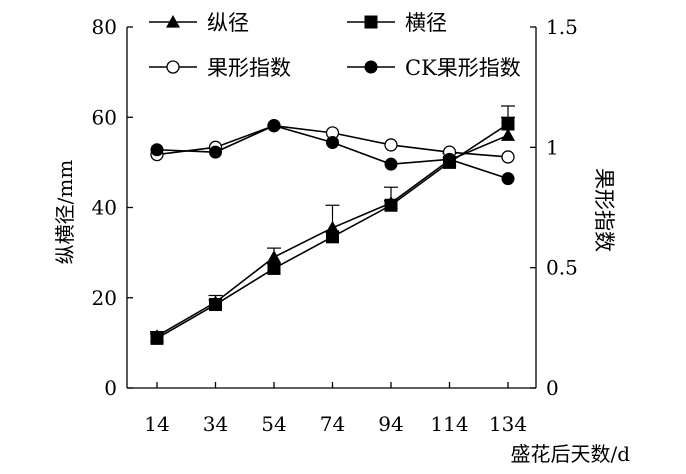 The width and height of the screenshot is (686, 474). Describe the element at coordinates (104, 117) in the screenshot. I see `left-tick-label: 60` at that location.